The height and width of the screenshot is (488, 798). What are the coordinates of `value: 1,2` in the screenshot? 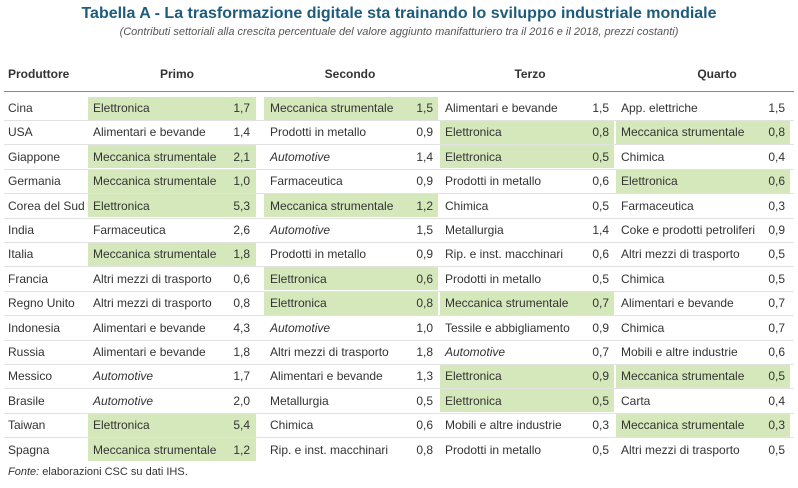 It's located at (241, 449).